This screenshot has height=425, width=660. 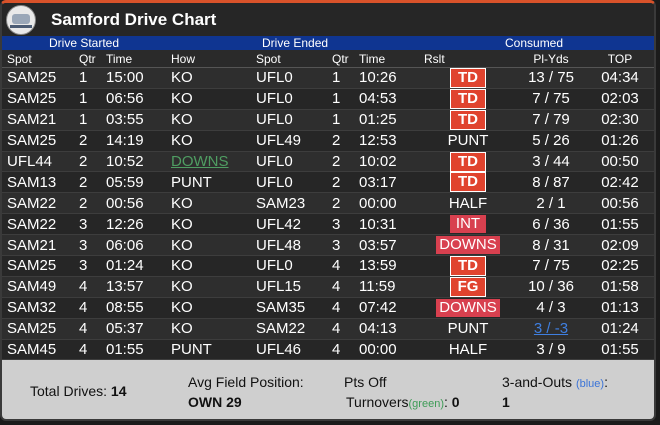 What do you see at coordinates (468, 224) in the screenshot?
I see `result-badge: INT` at bounding box center [468, 224].